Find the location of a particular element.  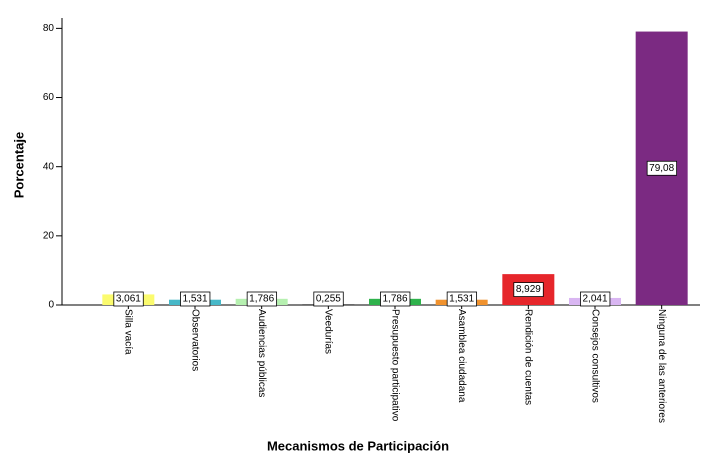

y-tick-label: 20 is located at coordinates (49, 235).